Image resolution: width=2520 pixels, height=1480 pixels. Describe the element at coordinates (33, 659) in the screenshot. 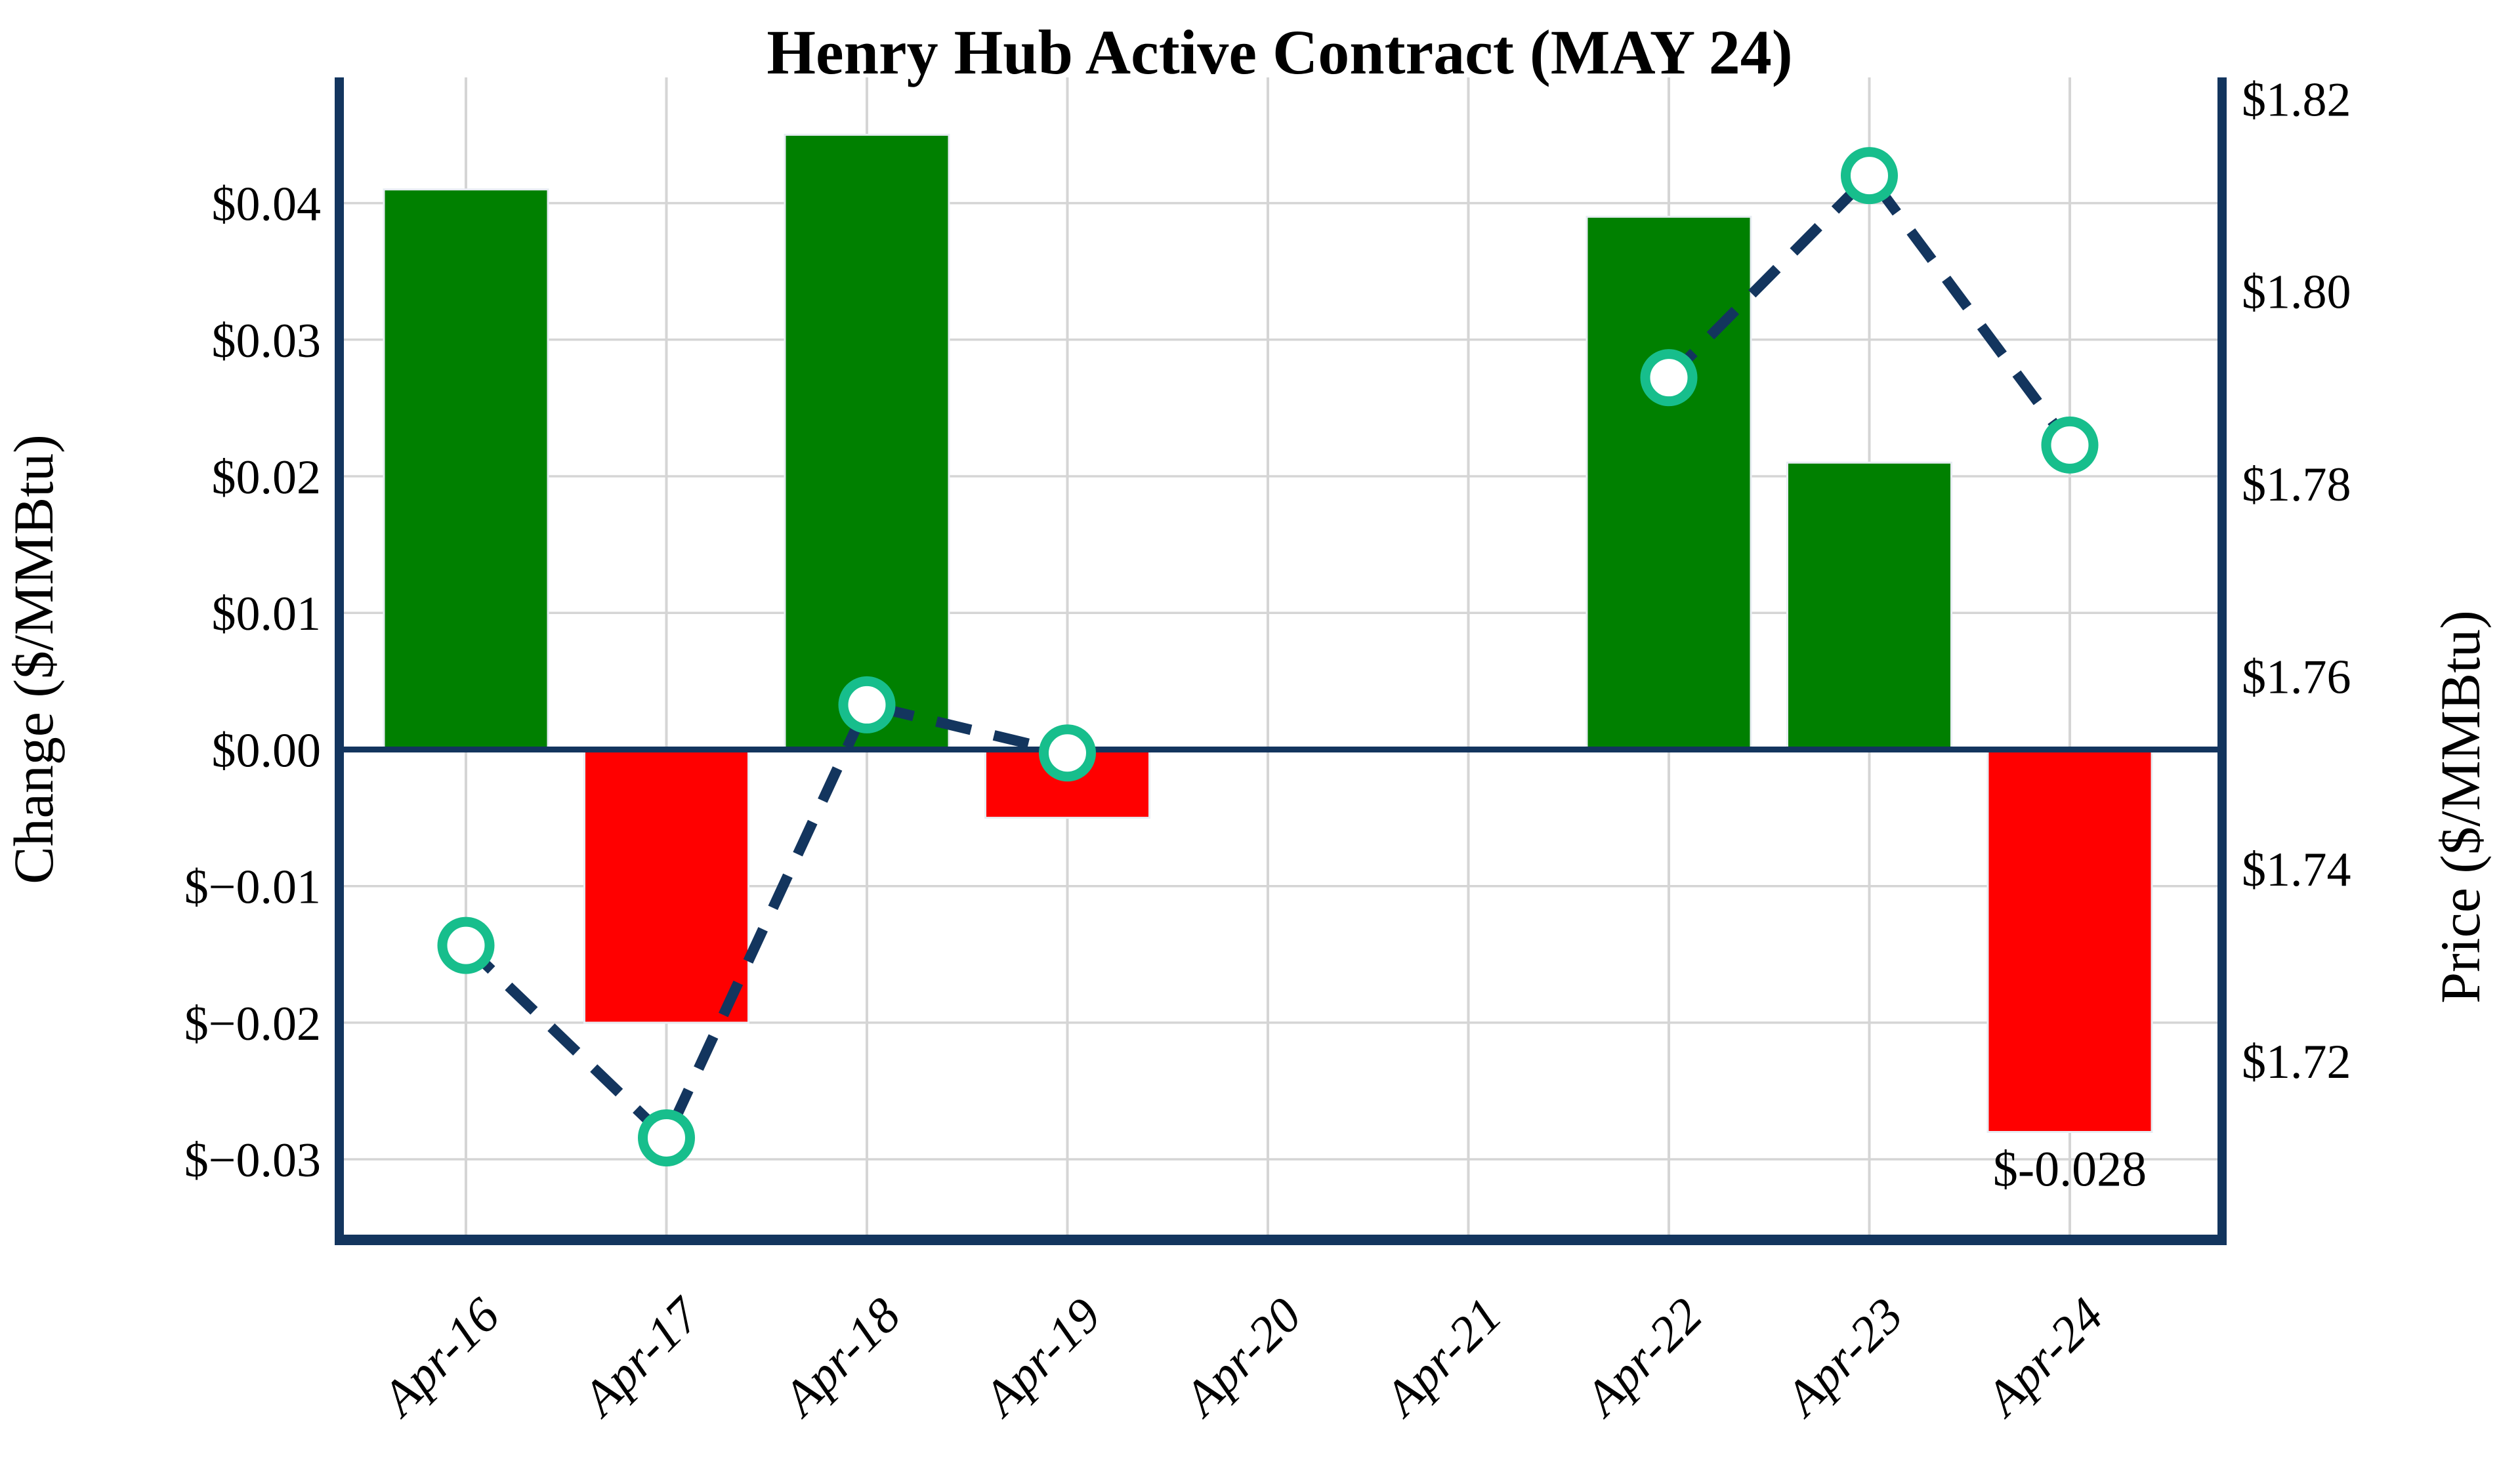

I see `left-axis-label: Change ($/MMBtu)` at that location.